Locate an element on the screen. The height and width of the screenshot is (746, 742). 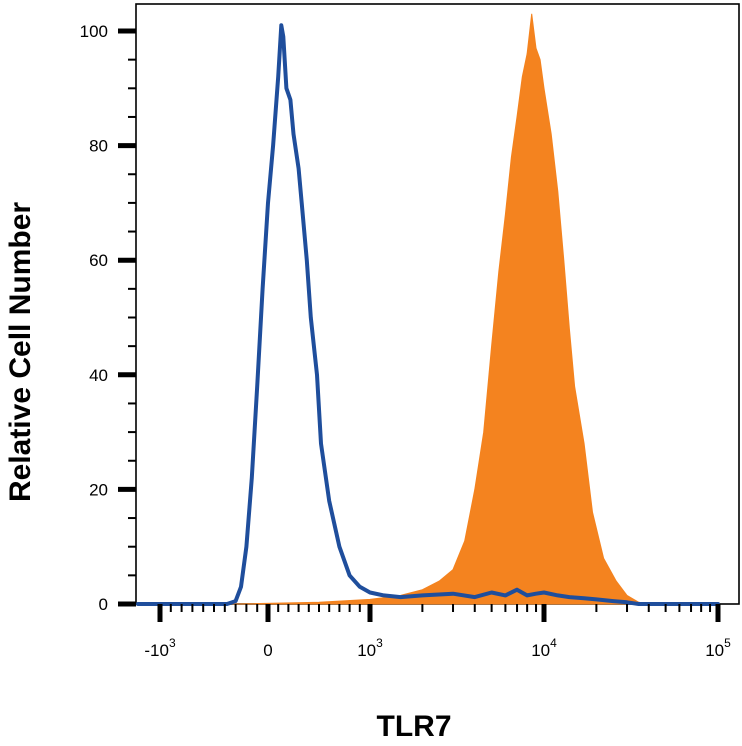
x-tick-label: 10⁵ is located at coordinates (718, 648).